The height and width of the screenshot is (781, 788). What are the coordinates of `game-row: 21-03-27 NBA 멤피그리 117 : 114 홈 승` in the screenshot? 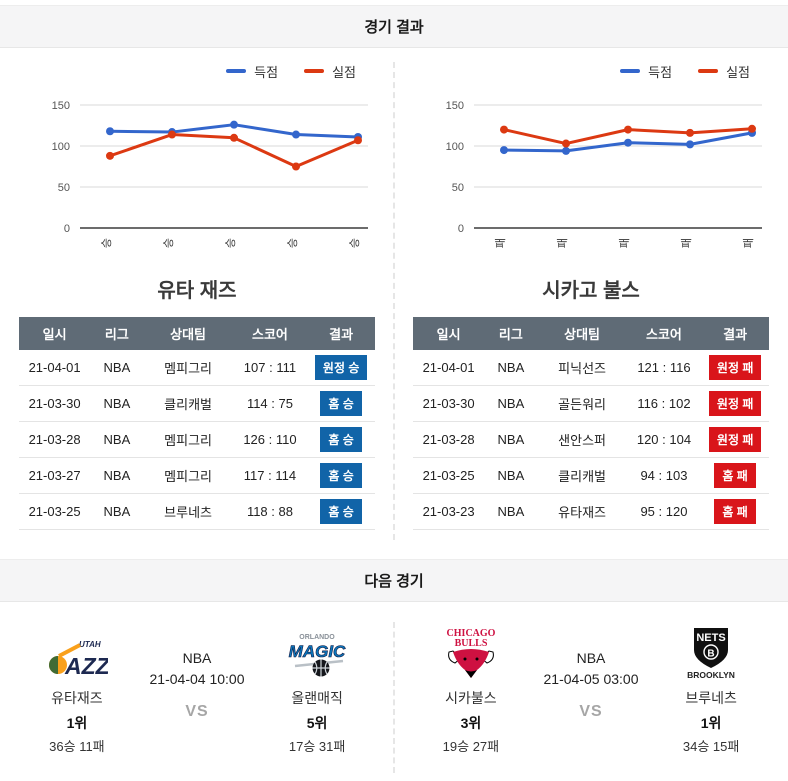 It's located at (197, 476).